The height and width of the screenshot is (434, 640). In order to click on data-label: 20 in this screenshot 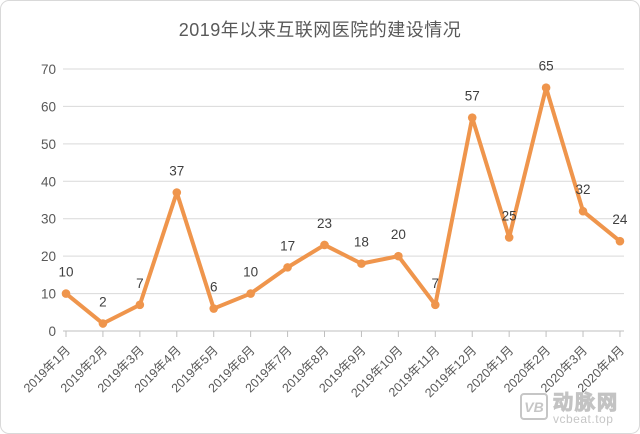, I will do `click(398, 234)`.